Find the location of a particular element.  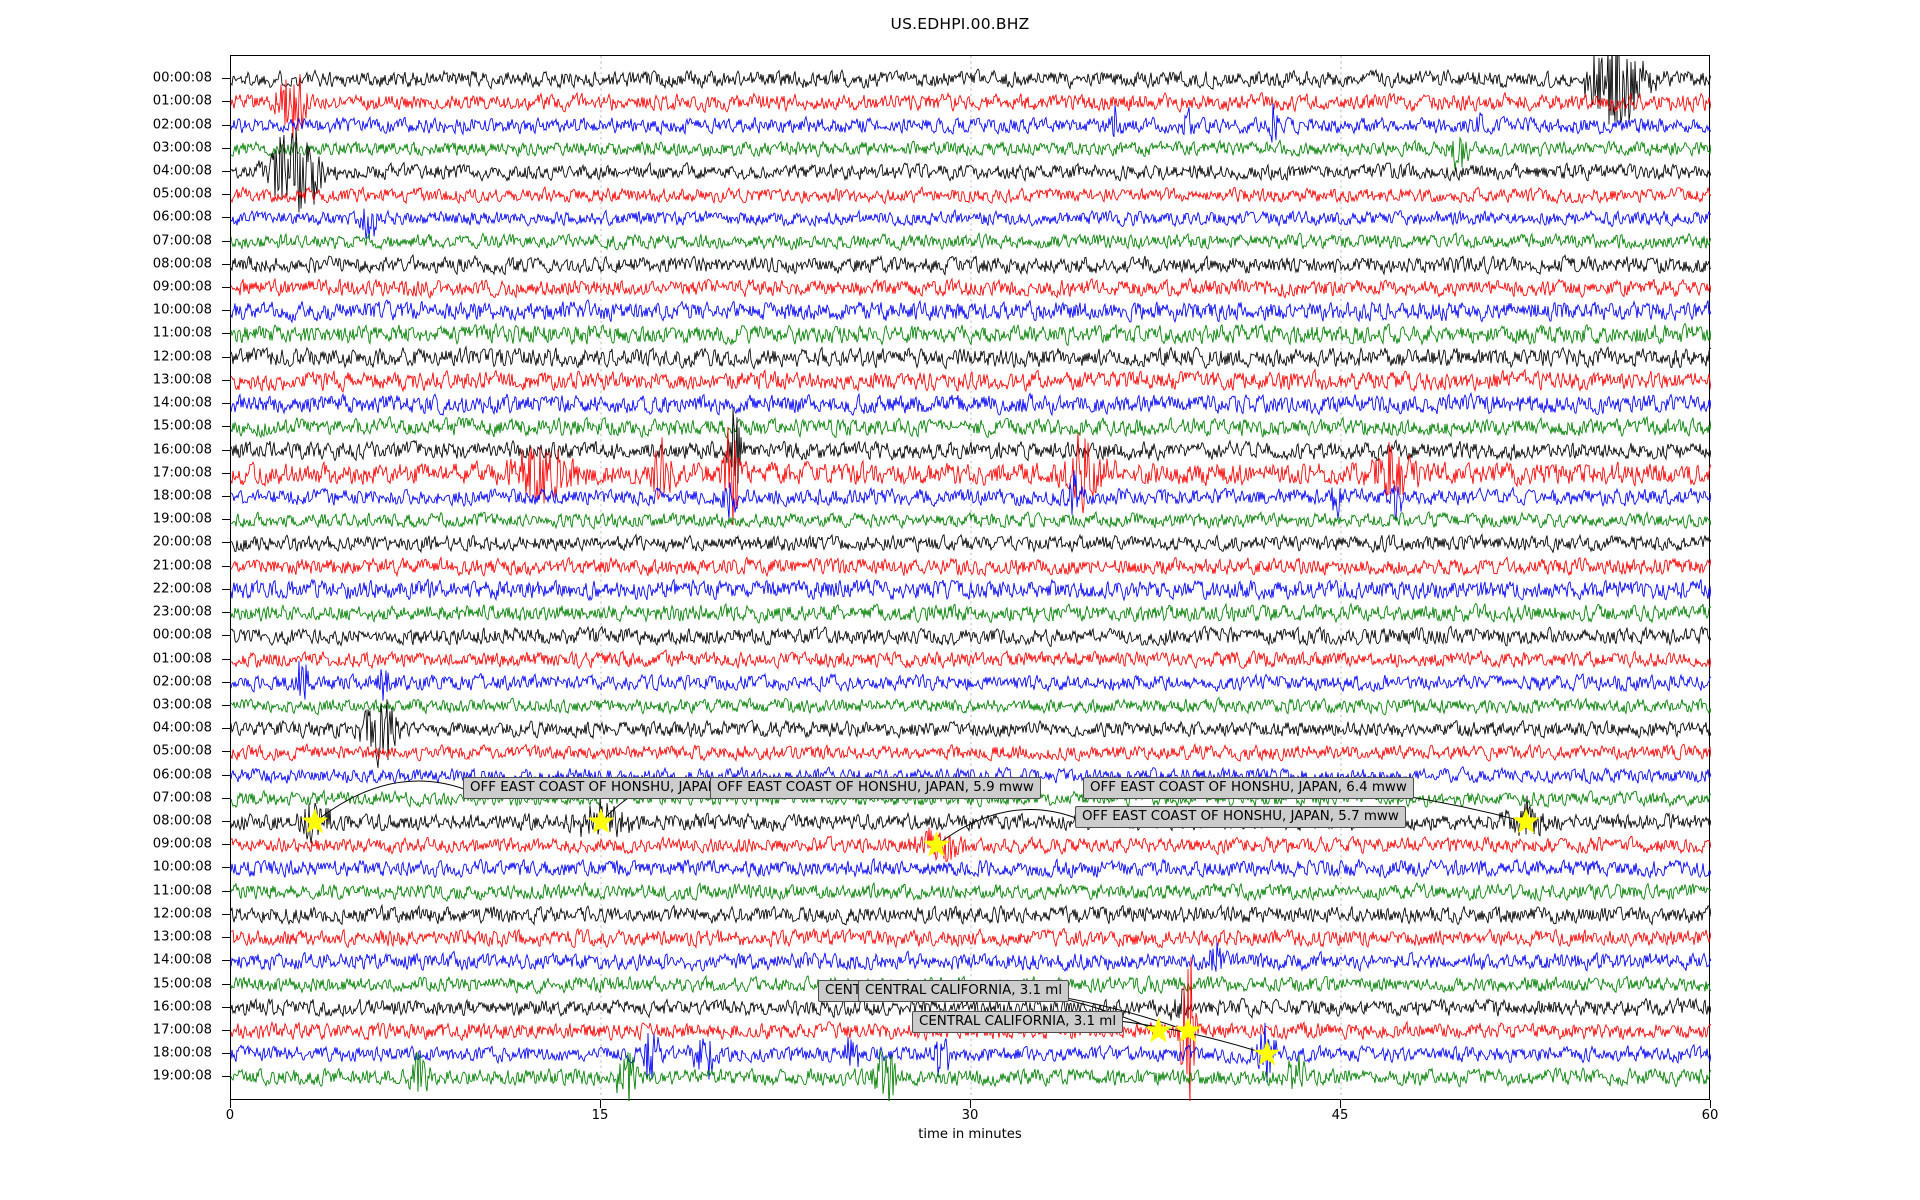

y-axis-tick-label: 08:00:08 is located at coordinates (182, 264).